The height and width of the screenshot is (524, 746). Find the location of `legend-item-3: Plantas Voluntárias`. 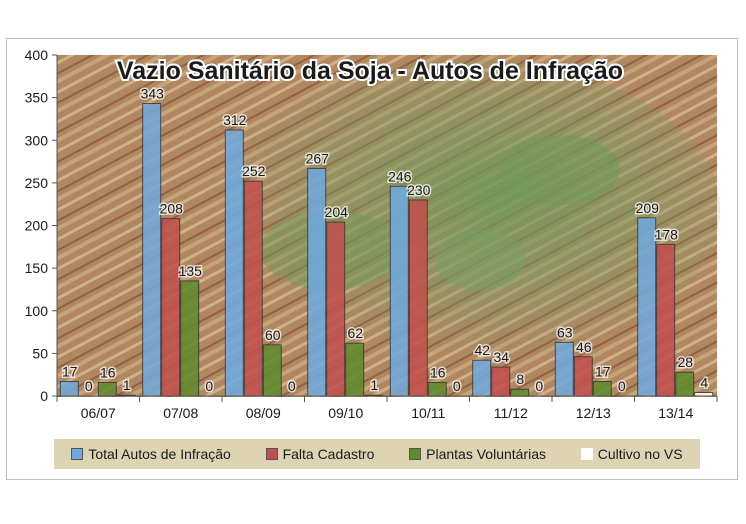

legend-item-3: Plantas Voluntárias is located at coordinates (477, 454).